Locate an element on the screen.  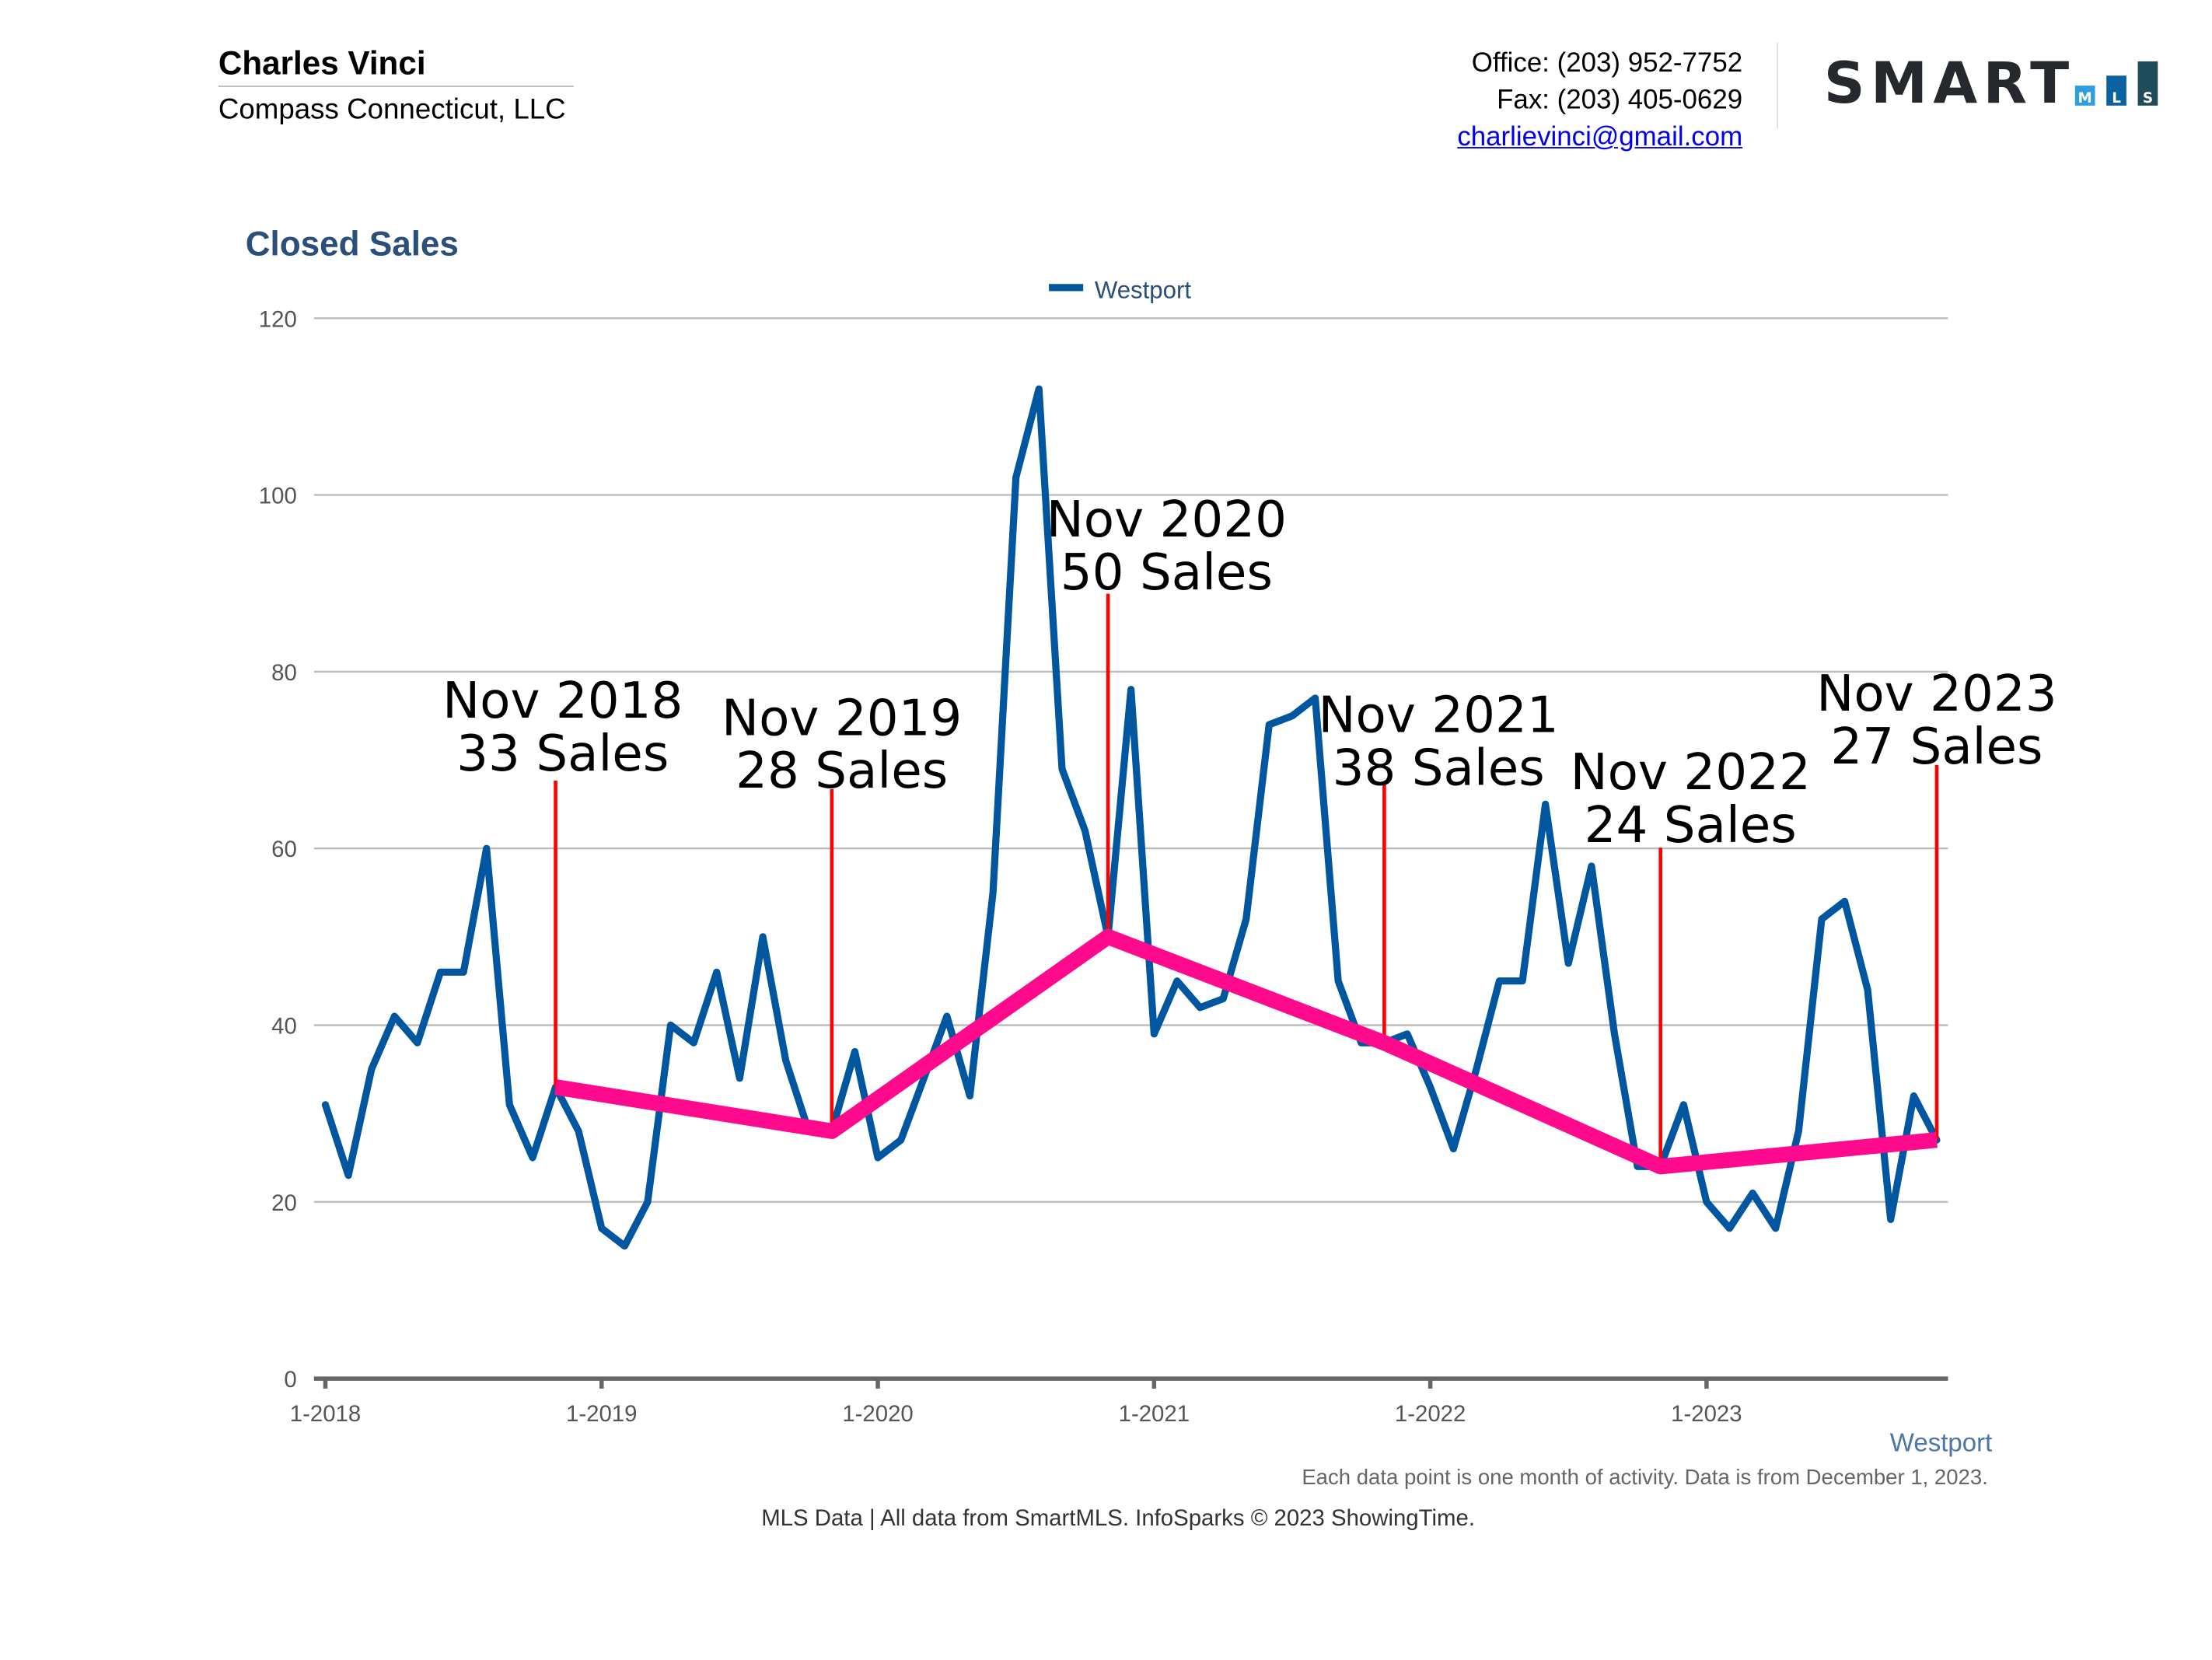
annotation-month: Nov 2023 is located at coordinates (1936, 694).